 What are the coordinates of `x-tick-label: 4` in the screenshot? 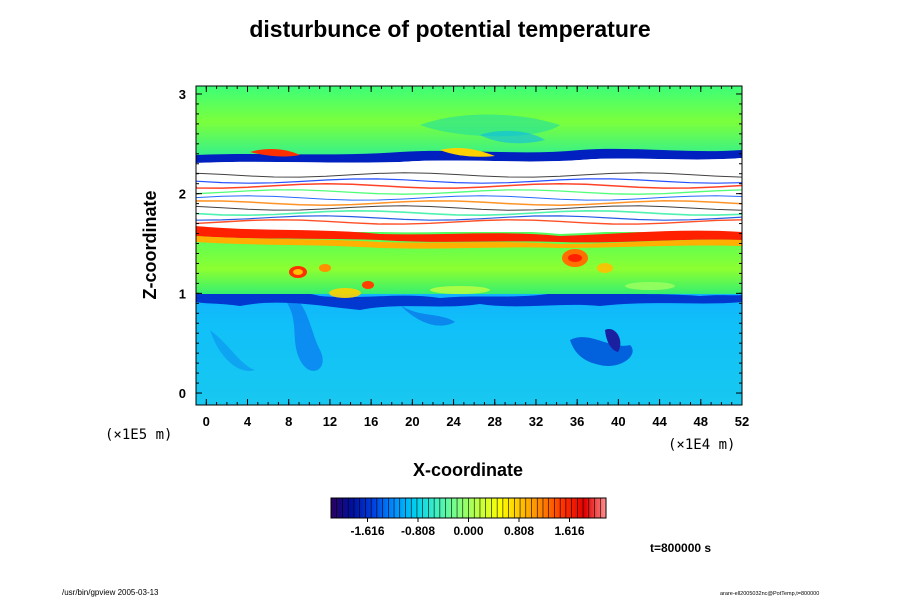 It's located at (248, 421).